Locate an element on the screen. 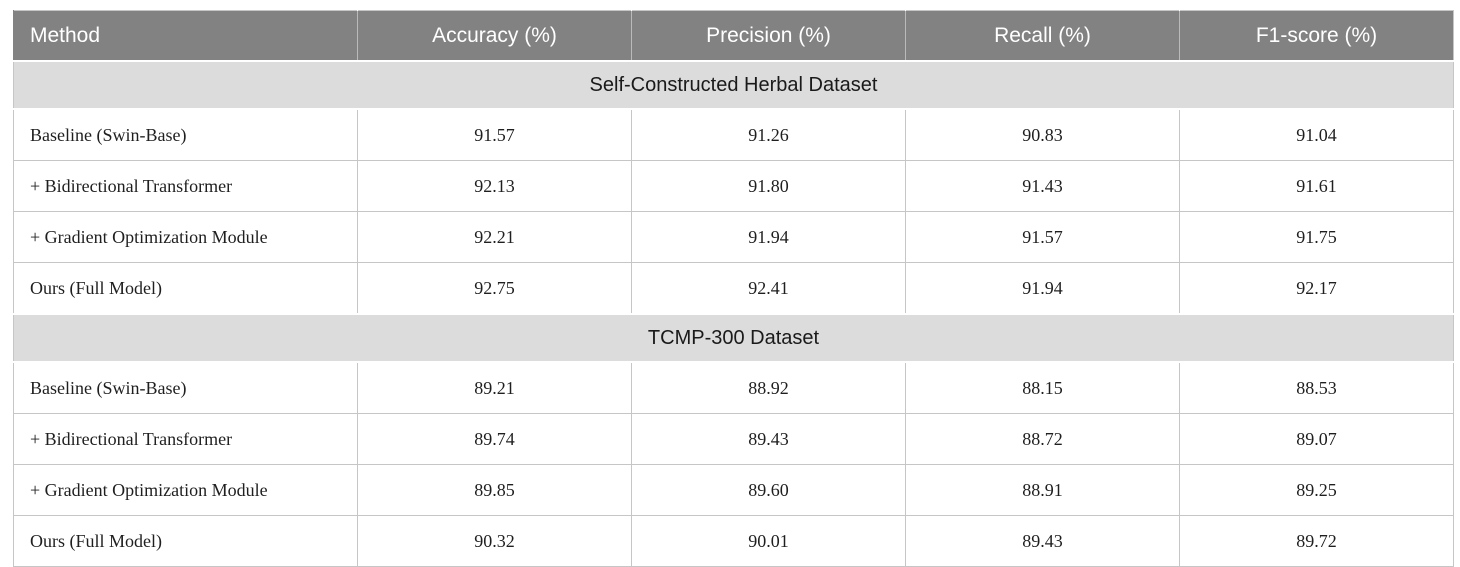 This screenshot has width=1460, height=567. metric-value-cell: 89.85 is located at coordinates (494, 490).